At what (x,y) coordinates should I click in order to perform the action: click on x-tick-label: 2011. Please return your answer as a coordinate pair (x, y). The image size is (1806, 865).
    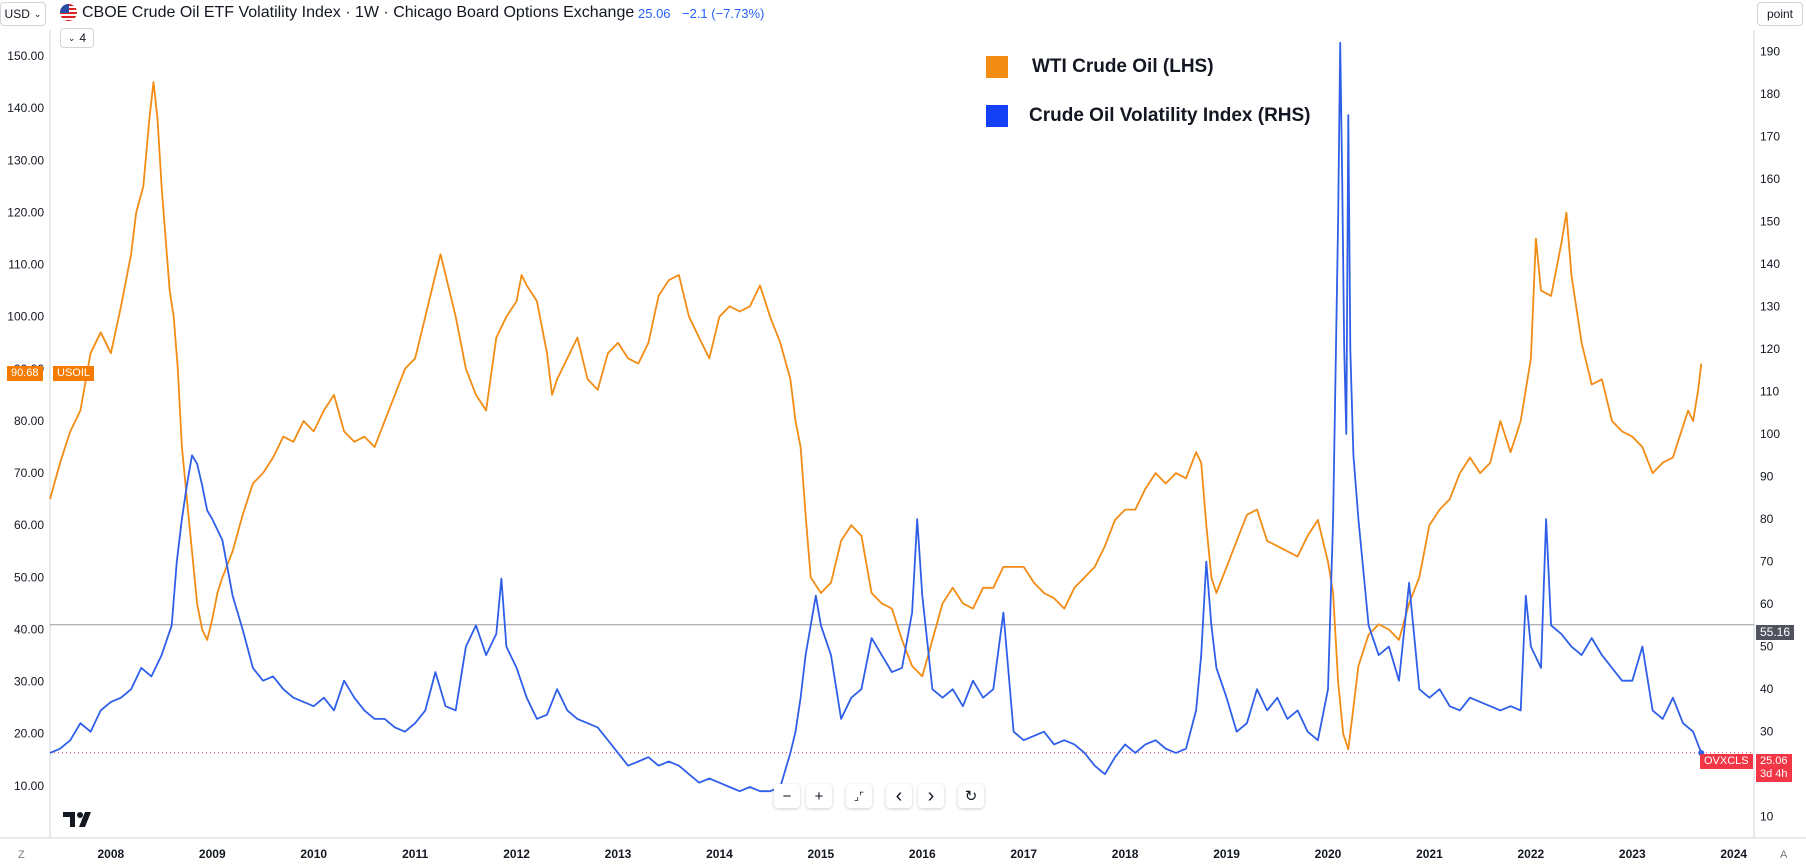
    Looking at the image, I should click on (415, 854).